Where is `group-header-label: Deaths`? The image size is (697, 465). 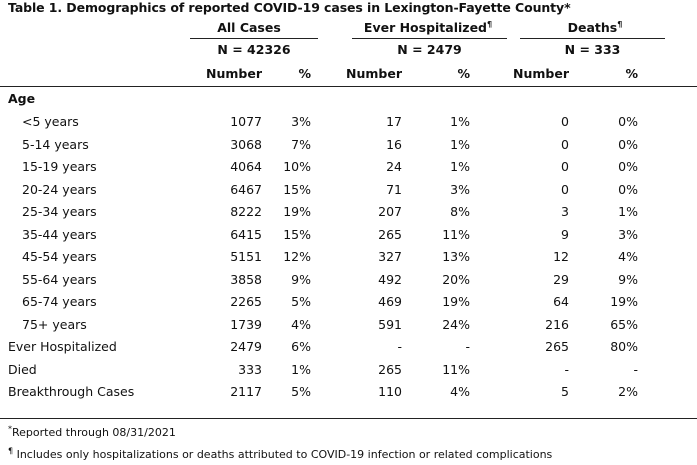
group-header-label: Deaths is located at coordinates (592, 27).